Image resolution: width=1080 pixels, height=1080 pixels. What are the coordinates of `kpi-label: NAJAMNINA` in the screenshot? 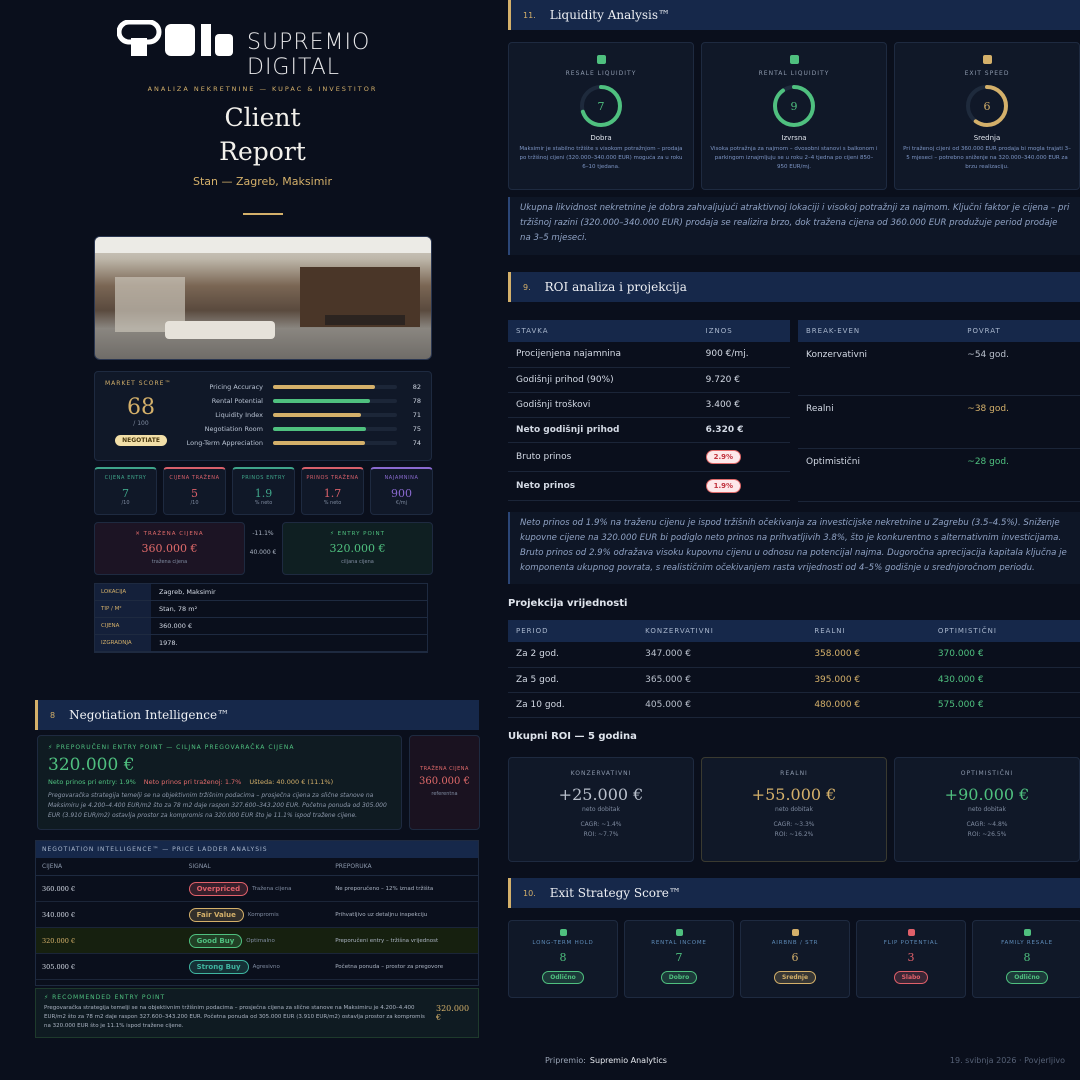 It's located at (401, 478).